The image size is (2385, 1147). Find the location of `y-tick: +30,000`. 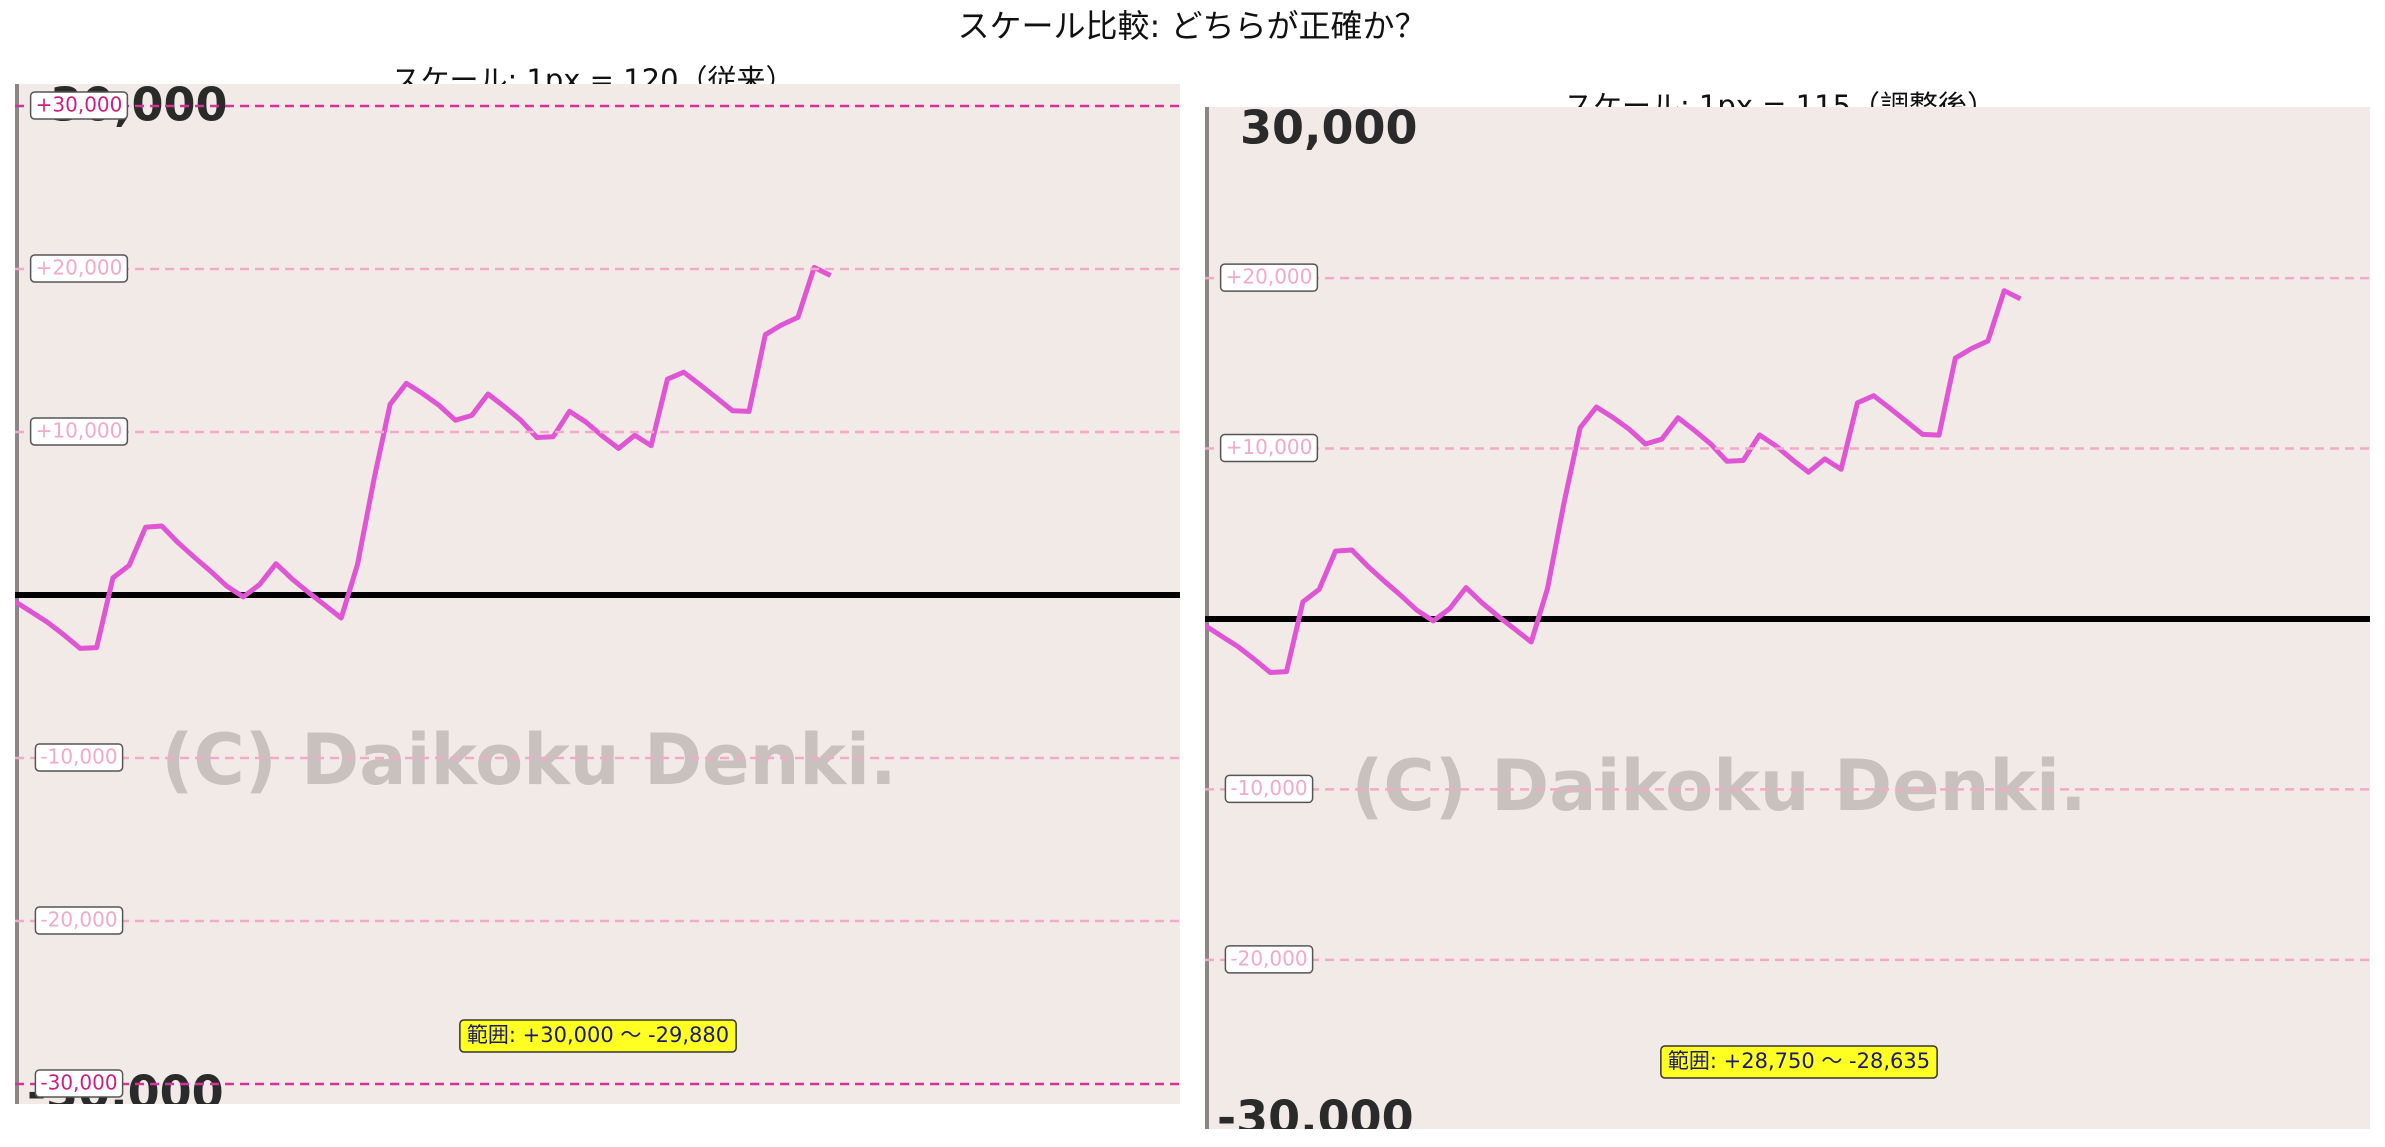

y-tick: +30,000 is located at coordinates (79, 105).